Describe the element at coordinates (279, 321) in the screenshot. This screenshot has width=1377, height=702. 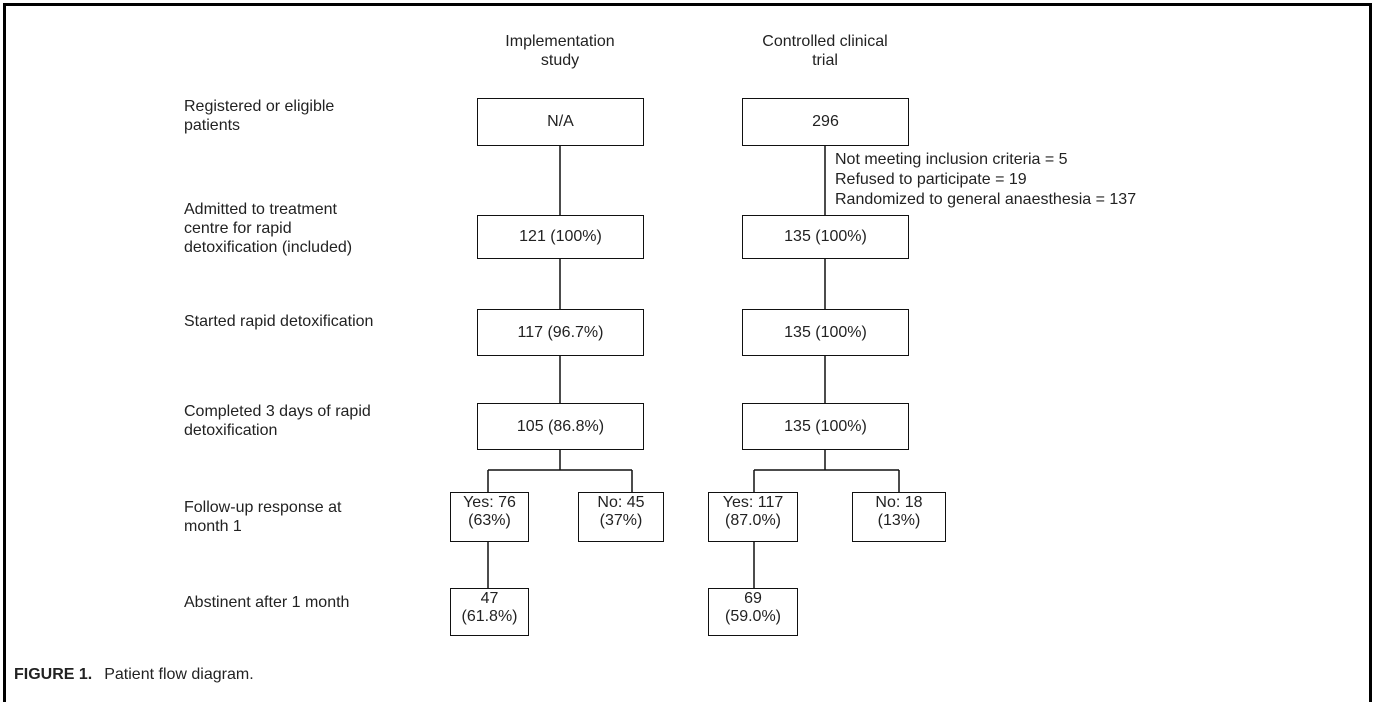
I see `row-label-started: Started rapid detoxification` at that location.